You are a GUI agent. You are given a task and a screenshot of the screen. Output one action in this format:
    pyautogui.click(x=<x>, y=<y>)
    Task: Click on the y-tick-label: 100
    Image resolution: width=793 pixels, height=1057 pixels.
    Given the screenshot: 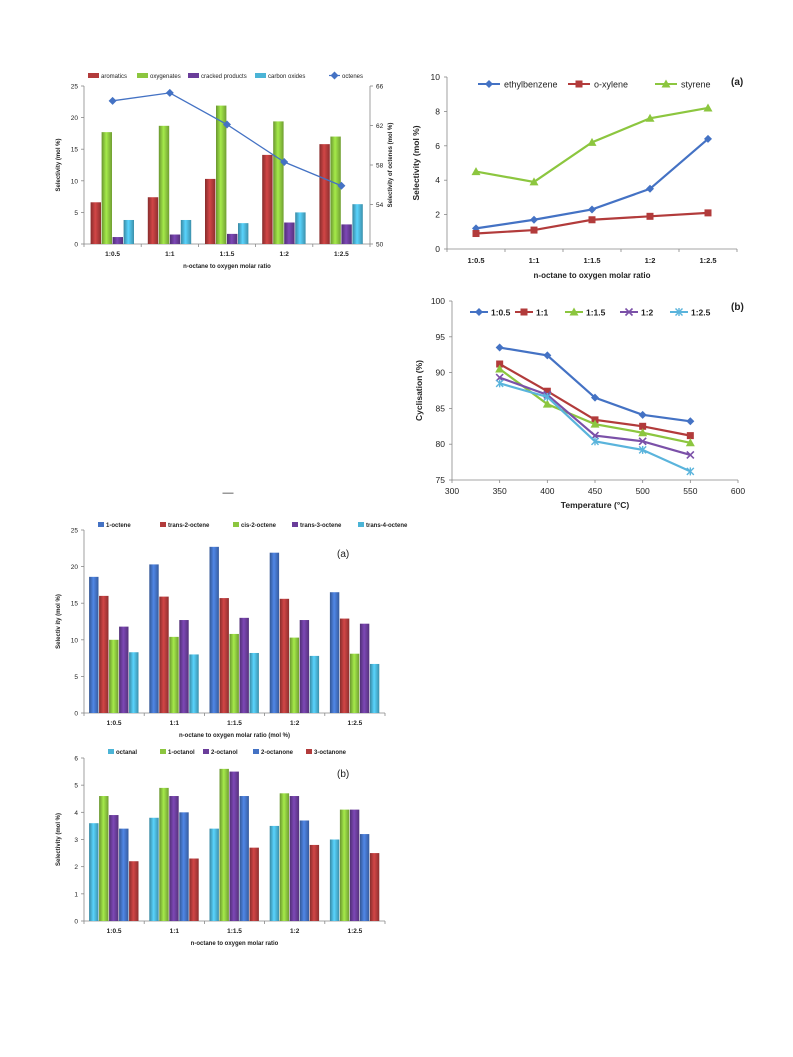 What is the action you would take?
    pyautogui.click(x=438, y=301)
    